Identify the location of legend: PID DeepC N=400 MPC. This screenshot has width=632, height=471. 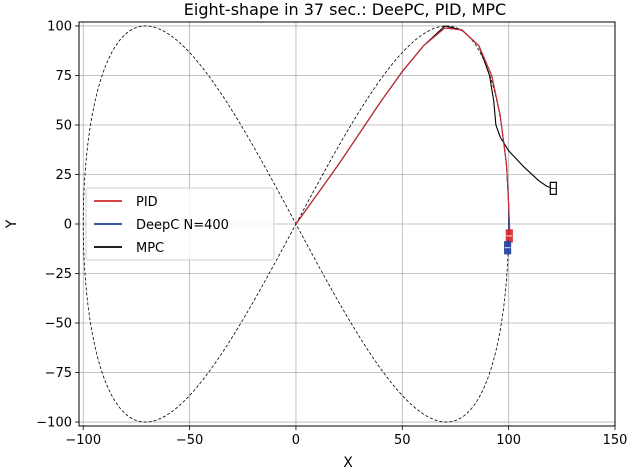
(180, 224).